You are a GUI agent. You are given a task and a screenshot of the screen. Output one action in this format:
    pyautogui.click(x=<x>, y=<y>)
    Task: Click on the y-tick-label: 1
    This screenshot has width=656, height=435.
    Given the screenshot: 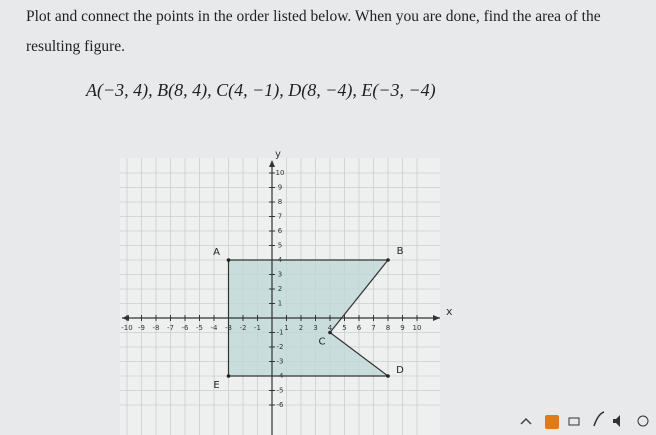 What is the action you would take?
    pyautogui.click(x=280, y=304)
    